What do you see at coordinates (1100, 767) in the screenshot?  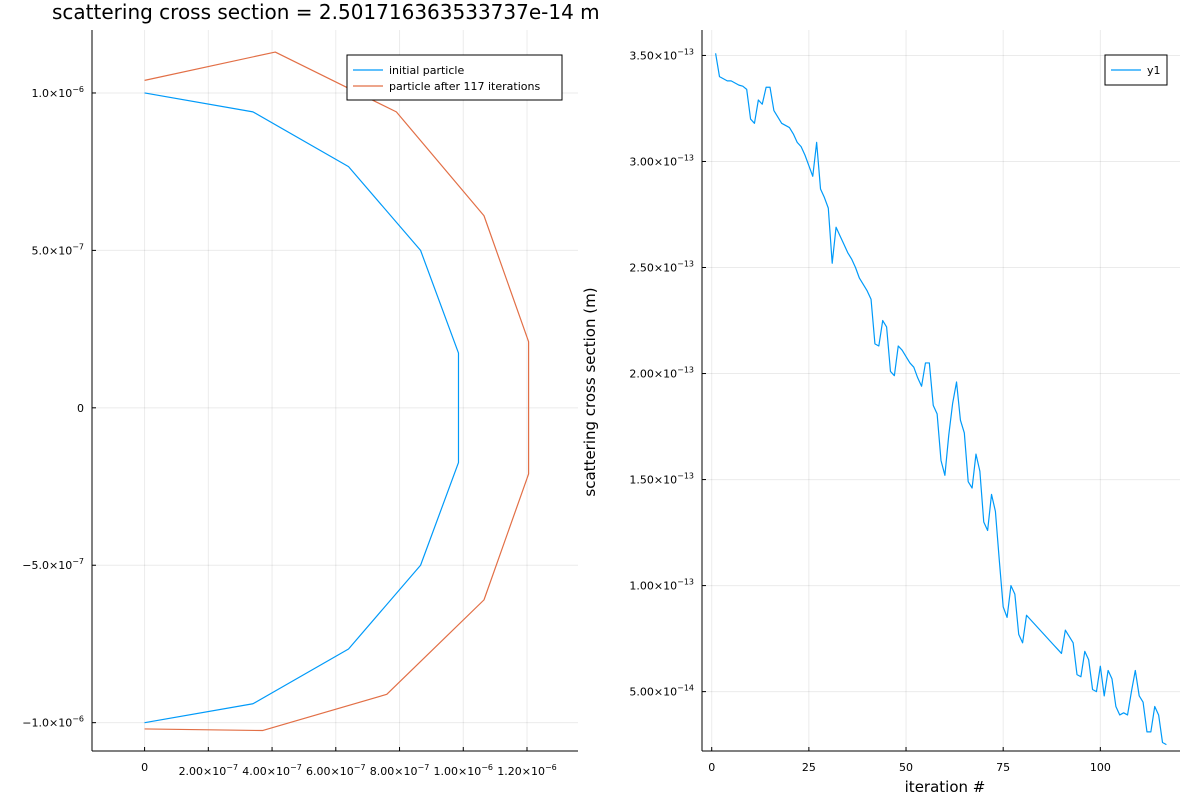 I see `x-tick-label: 100` at bounding box center [1100, 767].